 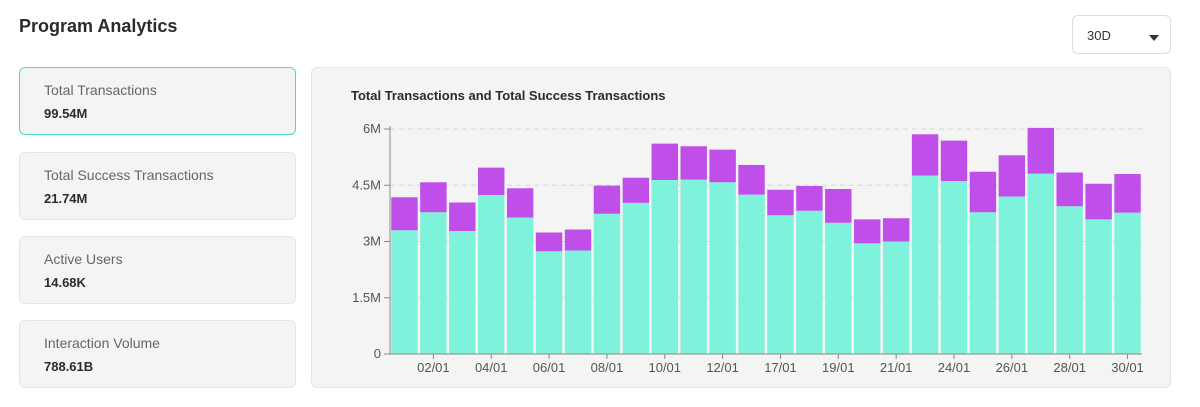 What do you see at coordinates (98, 26) in the screenshot?
I see `page-title: Program Analytics` at bounding box center [98, 26].